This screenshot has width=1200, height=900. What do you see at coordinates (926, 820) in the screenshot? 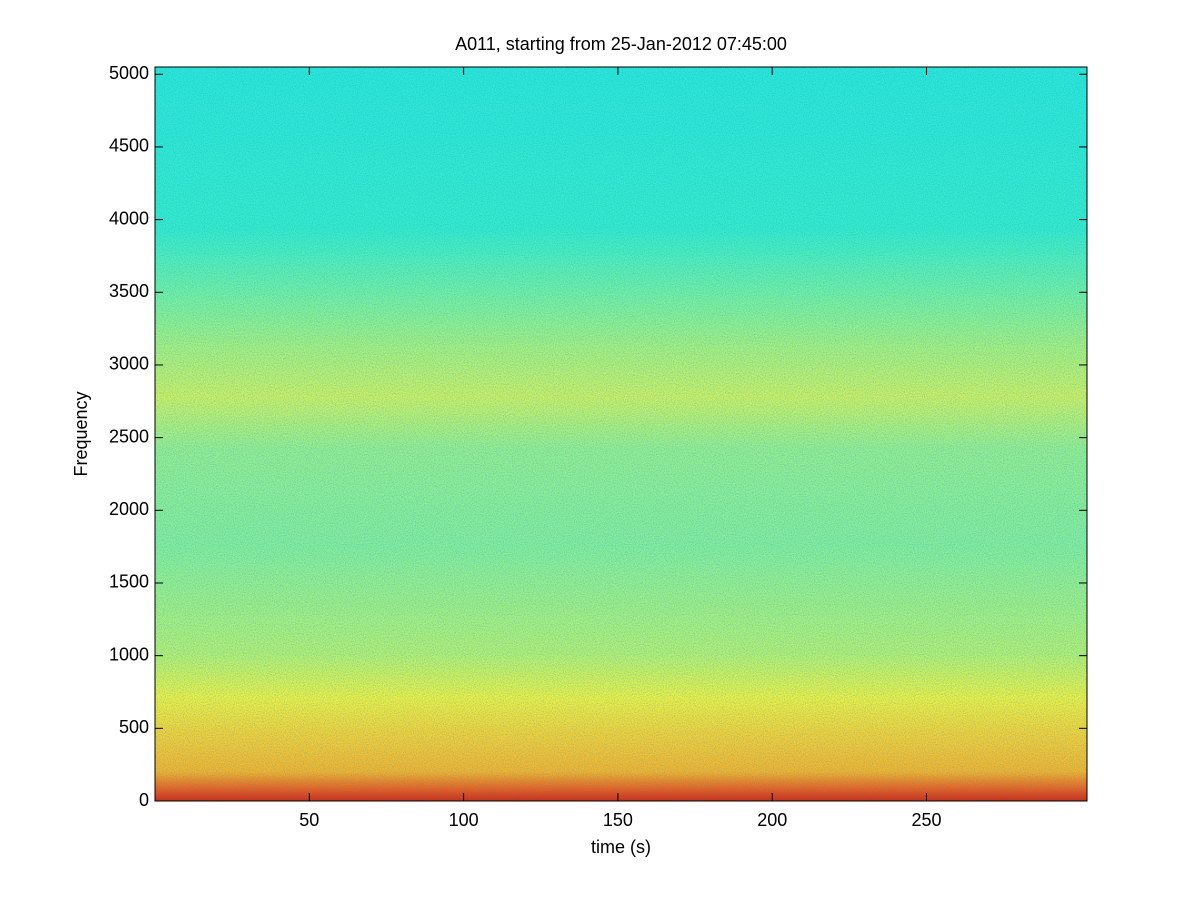
I see `x-tick-label: 250` at bounding box center [926, 820].